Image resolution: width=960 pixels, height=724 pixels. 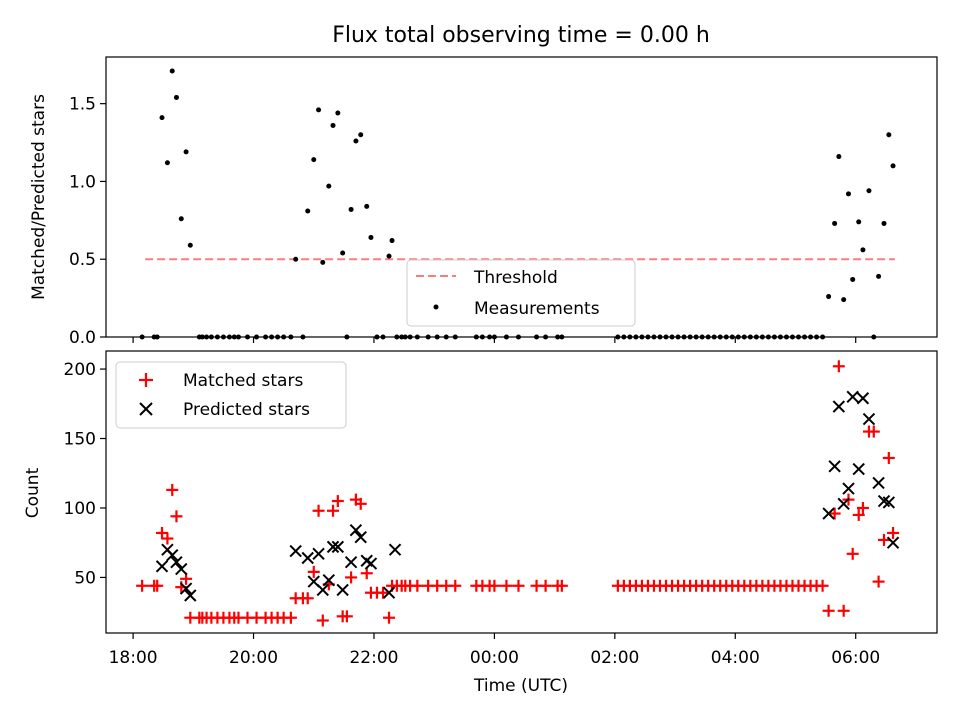 I want to click on ratio-y-ticks: 0.0 0.5 1.0 1.5, so click(x=87, y=221).